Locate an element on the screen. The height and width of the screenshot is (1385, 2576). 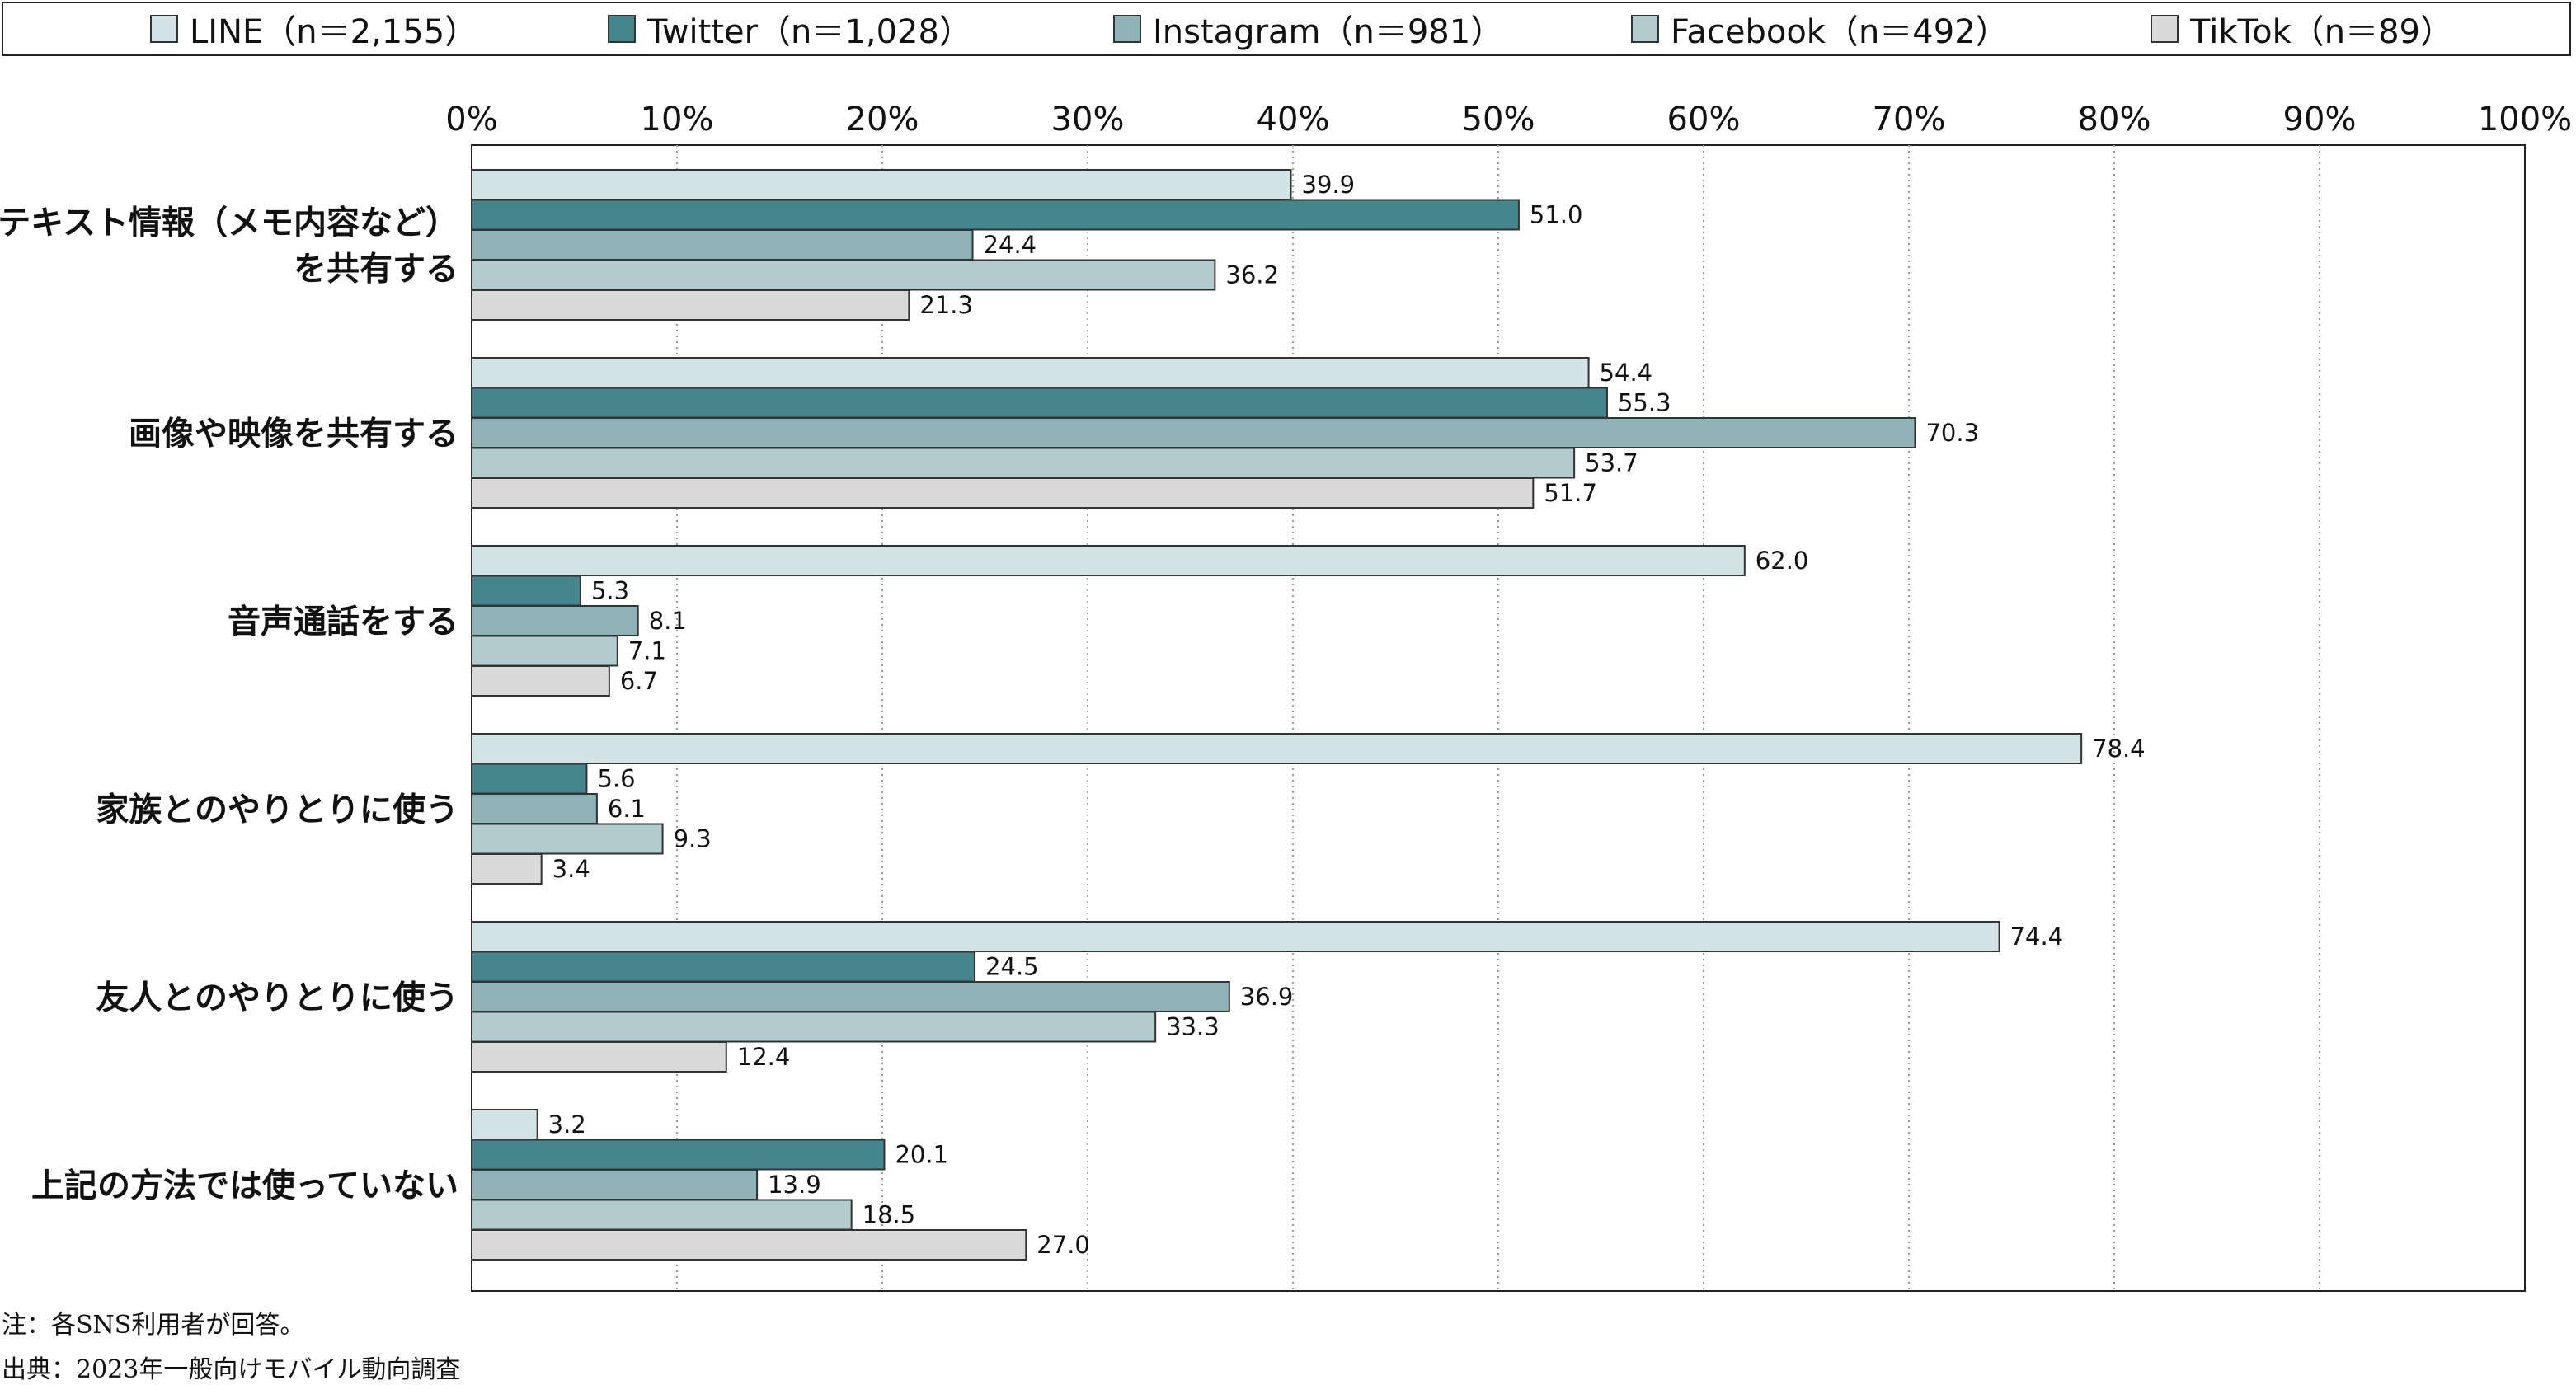
value-label: 33.3 is located at coordinates (1193, 1027).